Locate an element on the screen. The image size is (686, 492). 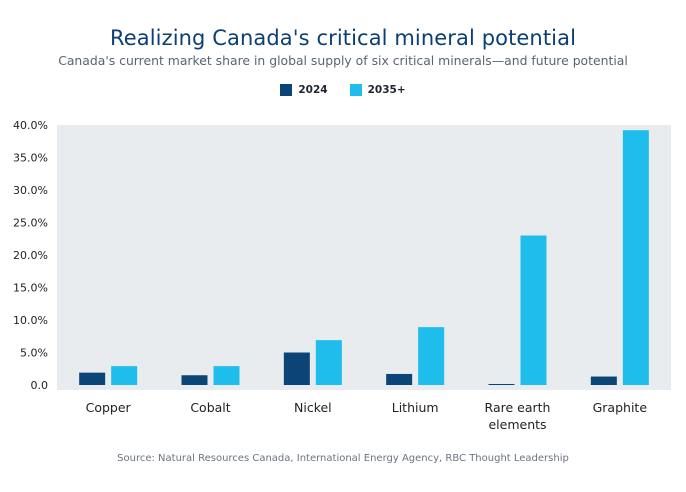
bar-2035plus-lithium is located at coordinates (431, 356).